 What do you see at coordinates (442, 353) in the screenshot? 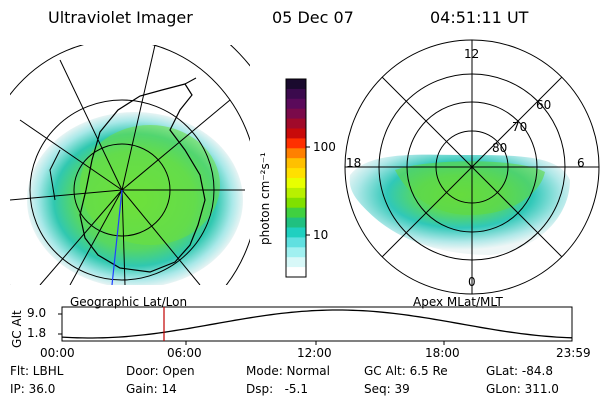
I see `orbit-xtick-1800: 18:00` at bounding box center [442, 353].